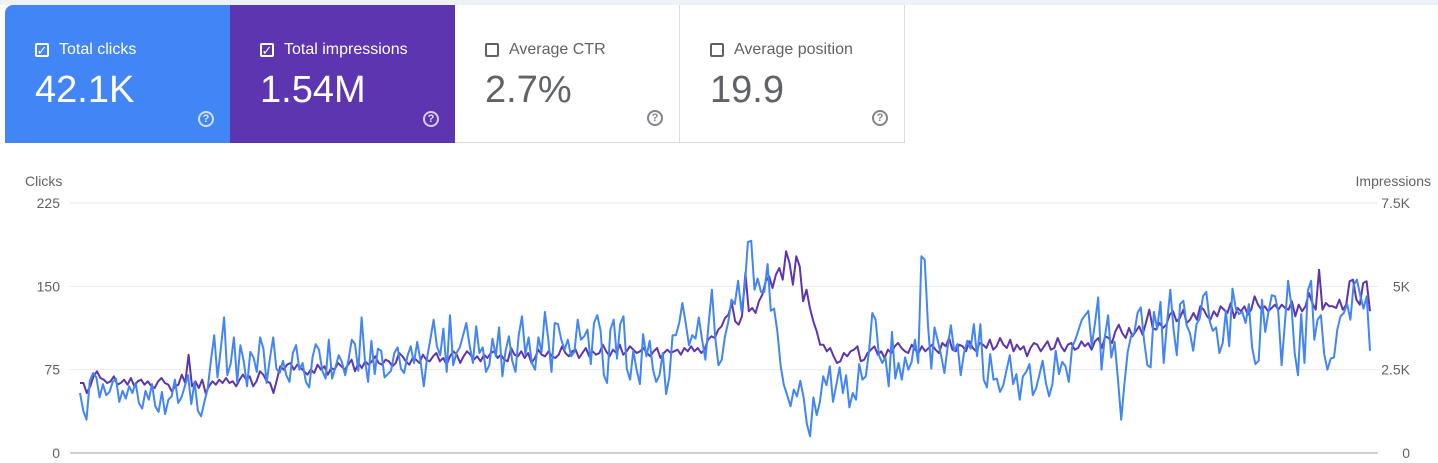 The height and width of the screenshot is (463, 1438). What do you see at coordinates (56, 453) in the screenshot?
I see `left-tick-label: 0` at bounding box center [56, 453].